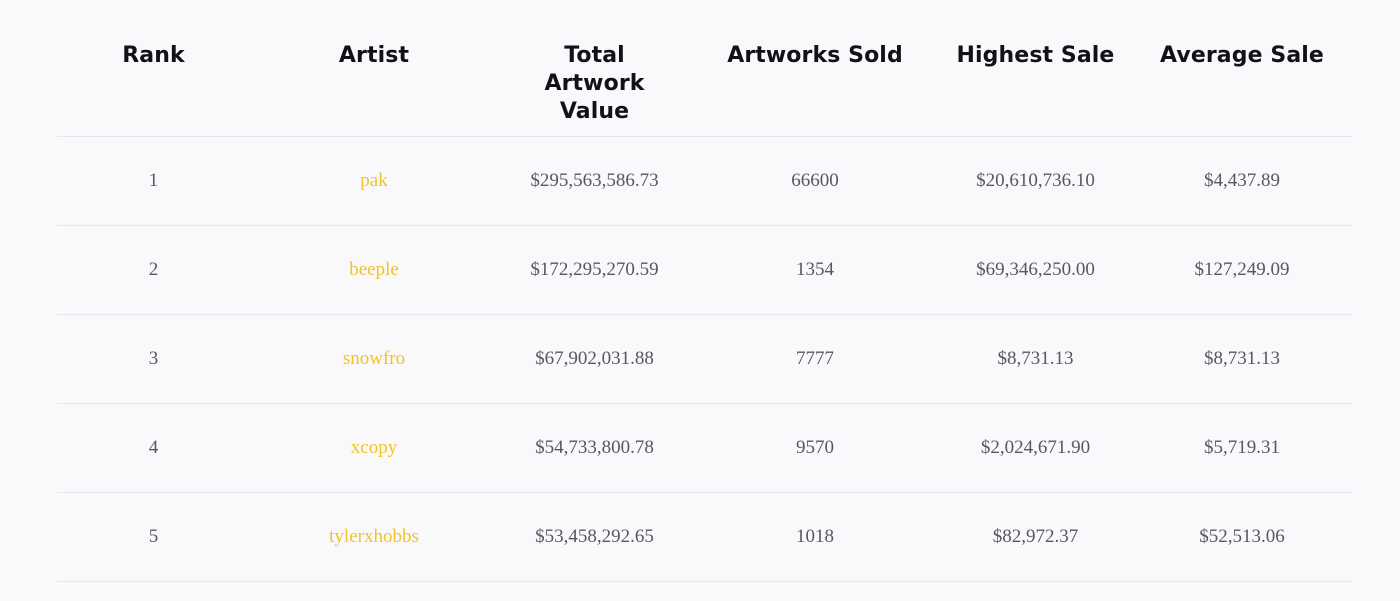 This screenshot has height=601, width=1400. Describe the element at coordinates (815, 447) in the screenshot. I see `artworks-sold-cell: 9570` at that location.